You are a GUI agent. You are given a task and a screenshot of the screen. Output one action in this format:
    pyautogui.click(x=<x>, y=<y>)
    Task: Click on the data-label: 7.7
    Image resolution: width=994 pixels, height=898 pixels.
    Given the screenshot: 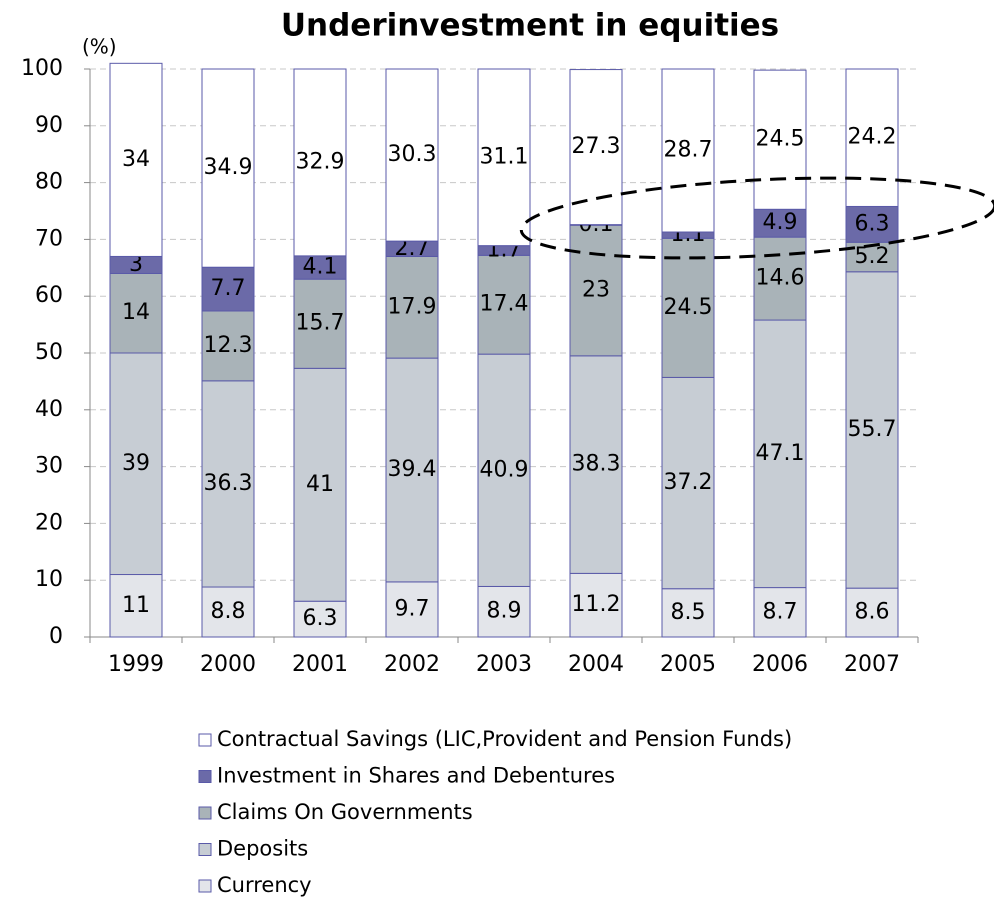 What is the action you would take?
    pyautogui.click(x=228, y=288)
    